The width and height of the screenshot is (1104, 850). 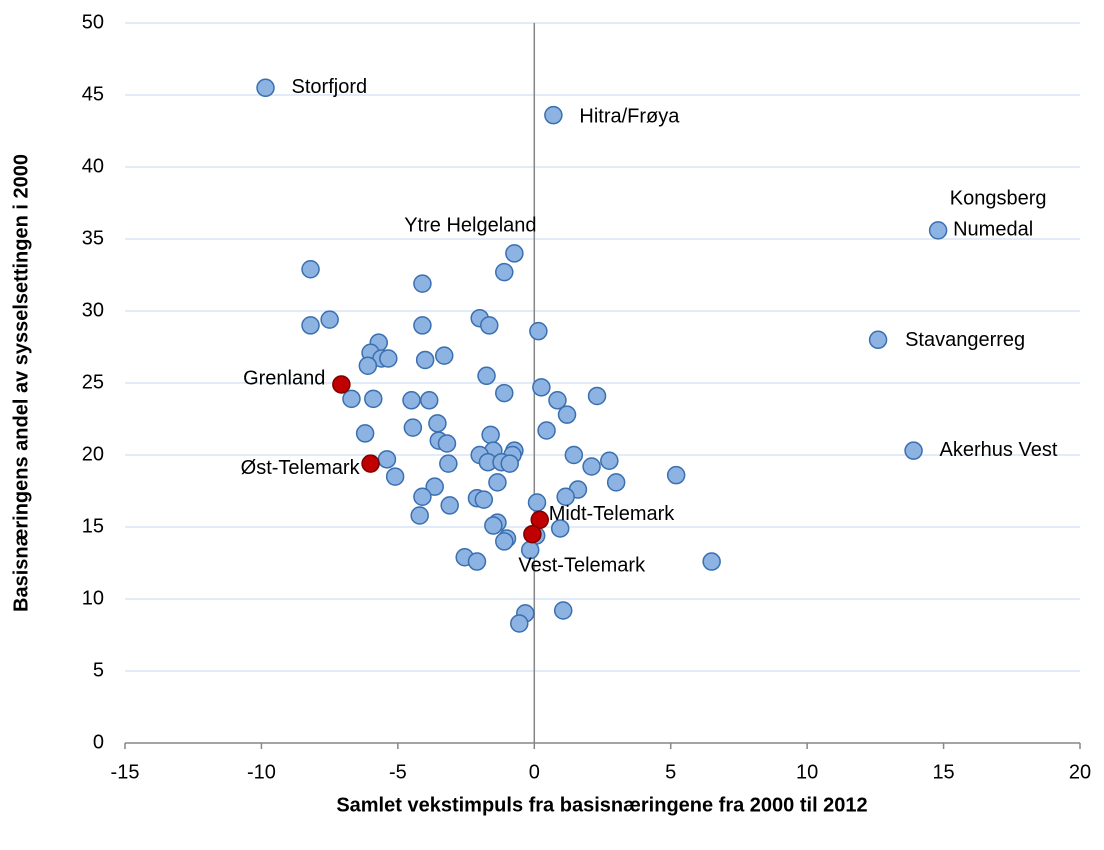 What do you see at coordinates (261, 772) in the screenshot?
I see `x-tick-label: -10` at bounding box center [261, 772].